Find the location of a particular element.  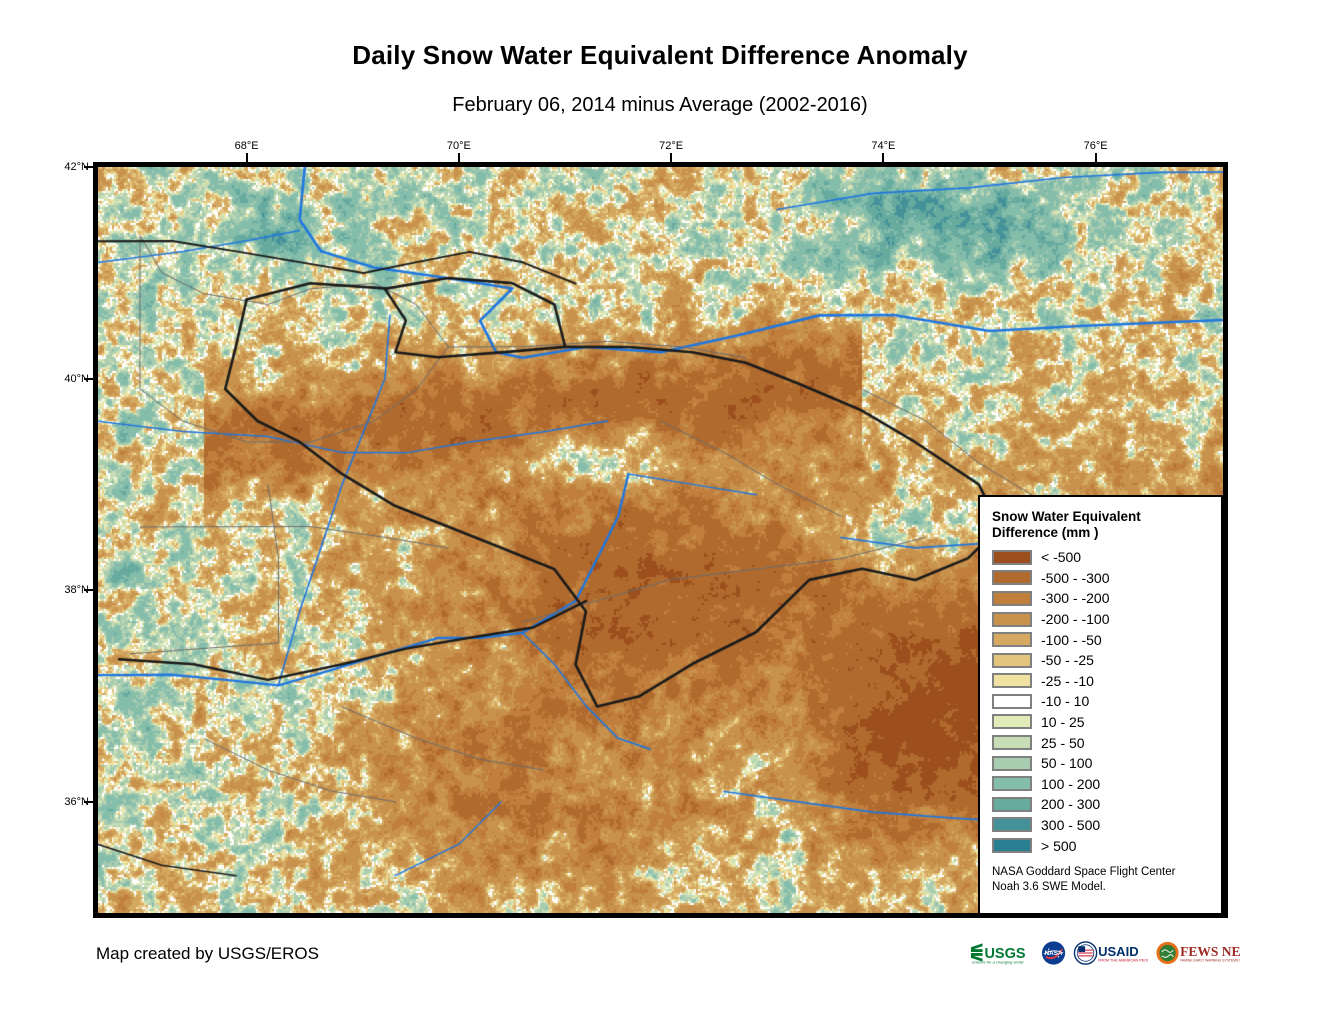

legend-label: 10 - 25 is located at coordinates (1063, 721).